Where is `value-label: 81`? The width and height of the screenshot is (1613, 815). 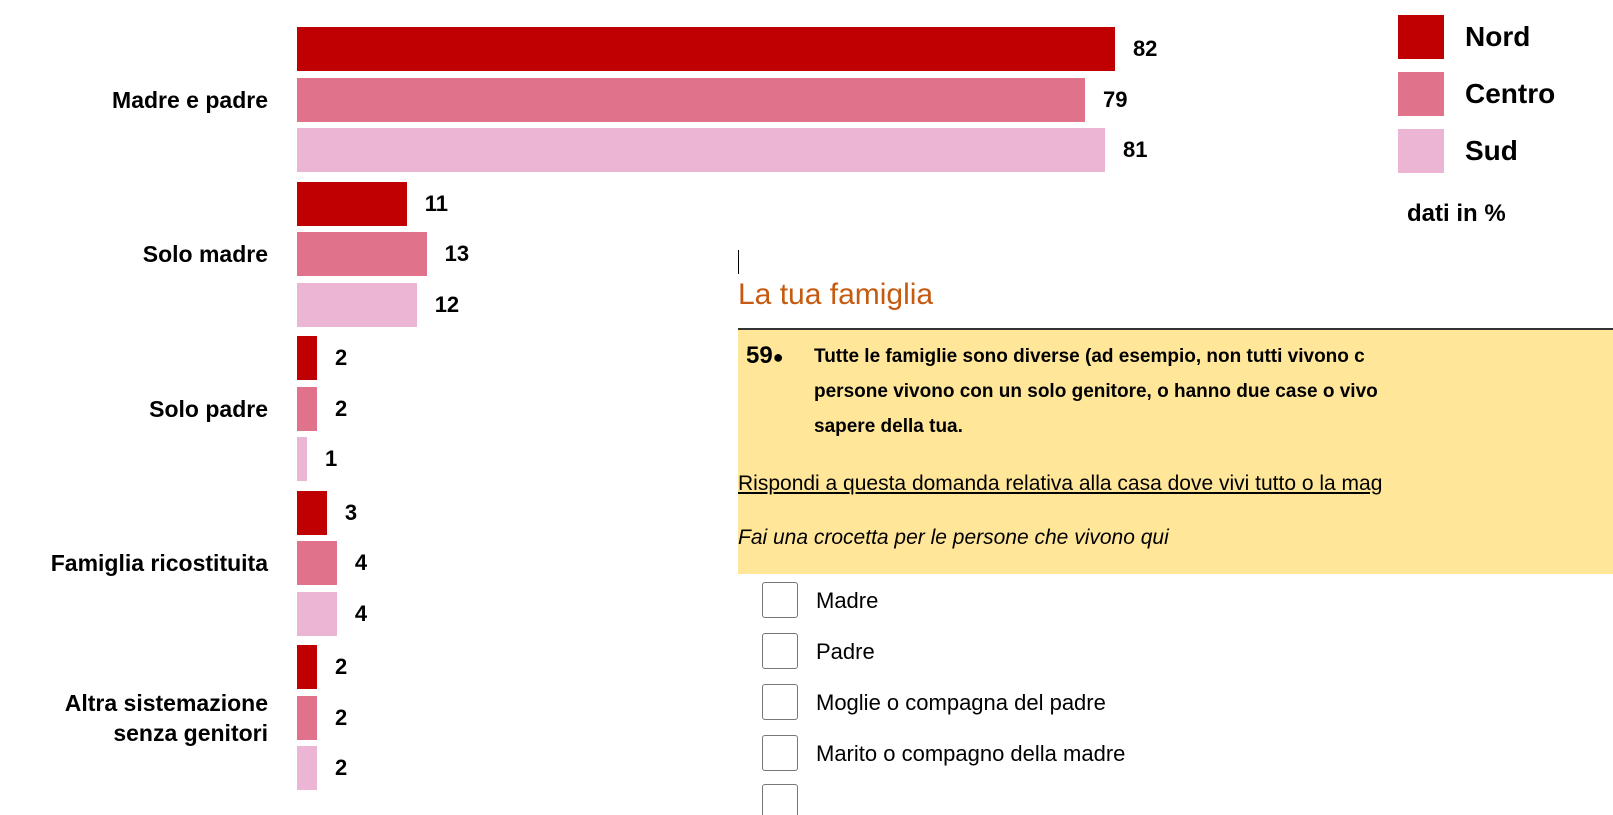
value-label: 81 is located at coordinates (1135, 150).